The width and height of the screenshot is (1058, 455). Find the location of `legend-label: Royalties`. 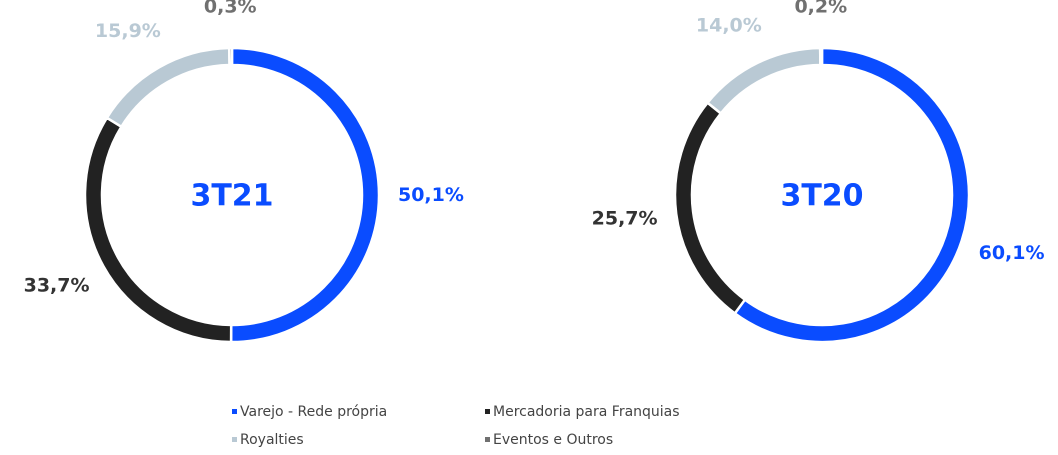

legend-label: Royalties is located at coordinates (272, 440).